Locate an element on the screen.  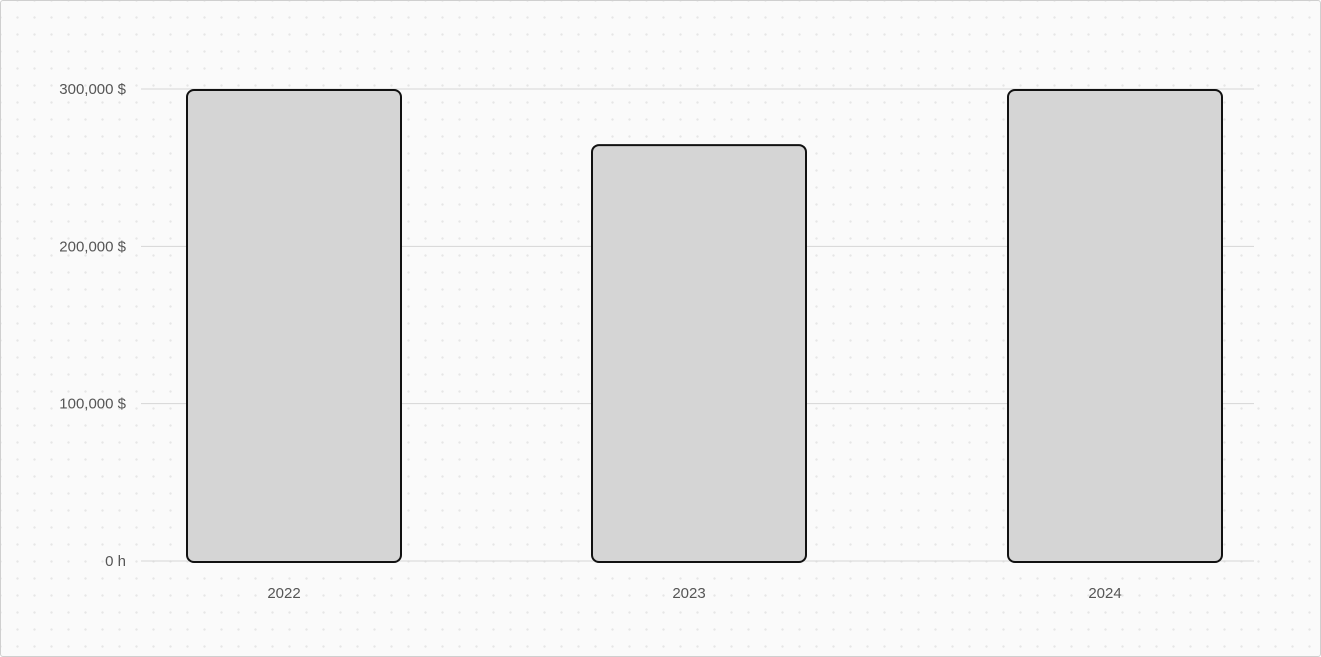
x-tick-label: 2023 is located at coordinates (688, 593).